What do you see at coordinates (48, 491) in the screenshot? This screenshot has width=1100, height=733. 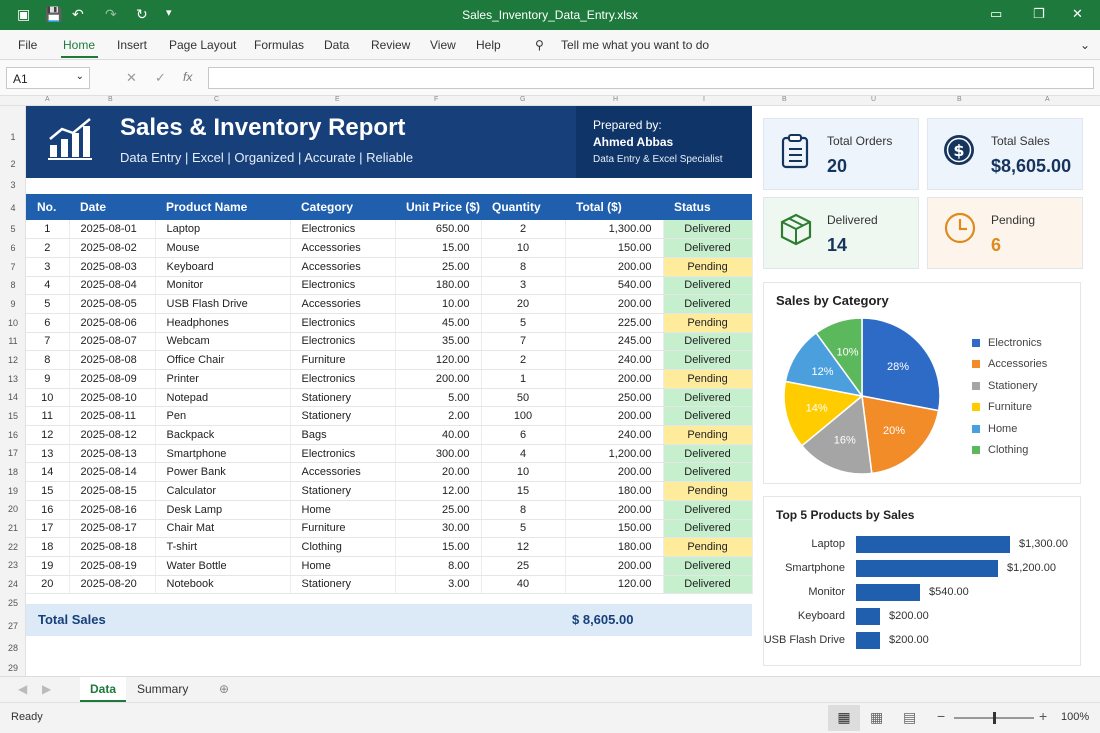 I see `table-cell: 15` at bounding box center [48, 491].